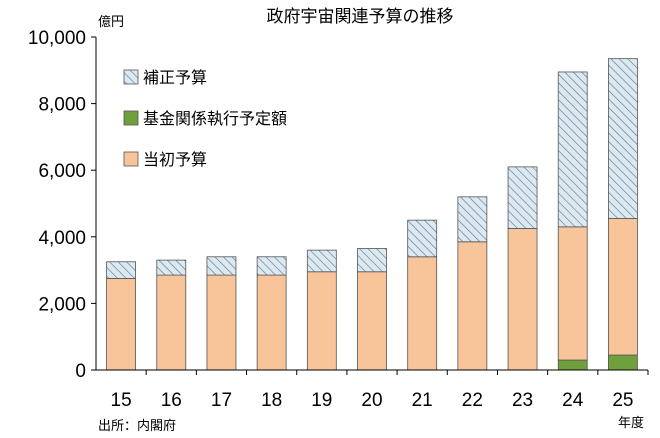 This screenshot has height=438, width=660. I want to click on legend-label: 基金関係執行予定額, so click(215, 118).